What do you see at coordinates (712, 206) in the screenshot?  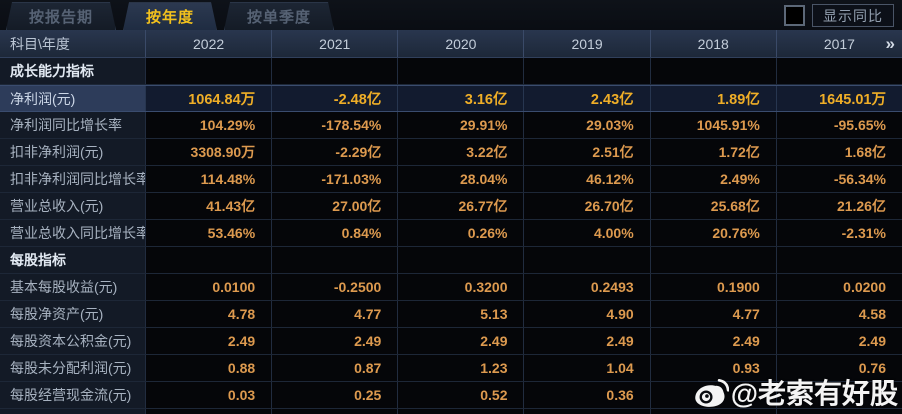 I see `cell-value: 25.68亿` at bounding box center [712, 206].